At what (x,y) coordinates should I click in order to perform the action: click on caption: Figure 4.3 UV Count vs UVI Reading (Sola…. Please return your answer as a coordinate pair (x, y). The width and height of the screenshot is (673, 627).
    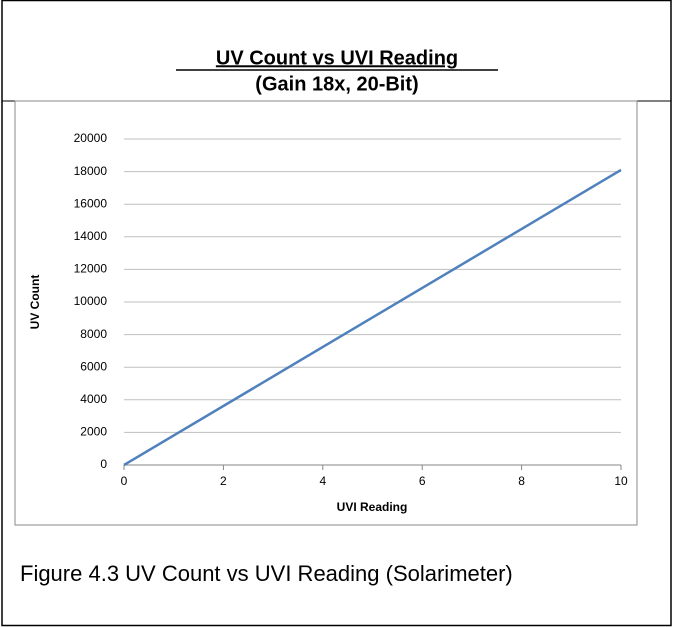
    Looking at the image, I should click on (266, 573).